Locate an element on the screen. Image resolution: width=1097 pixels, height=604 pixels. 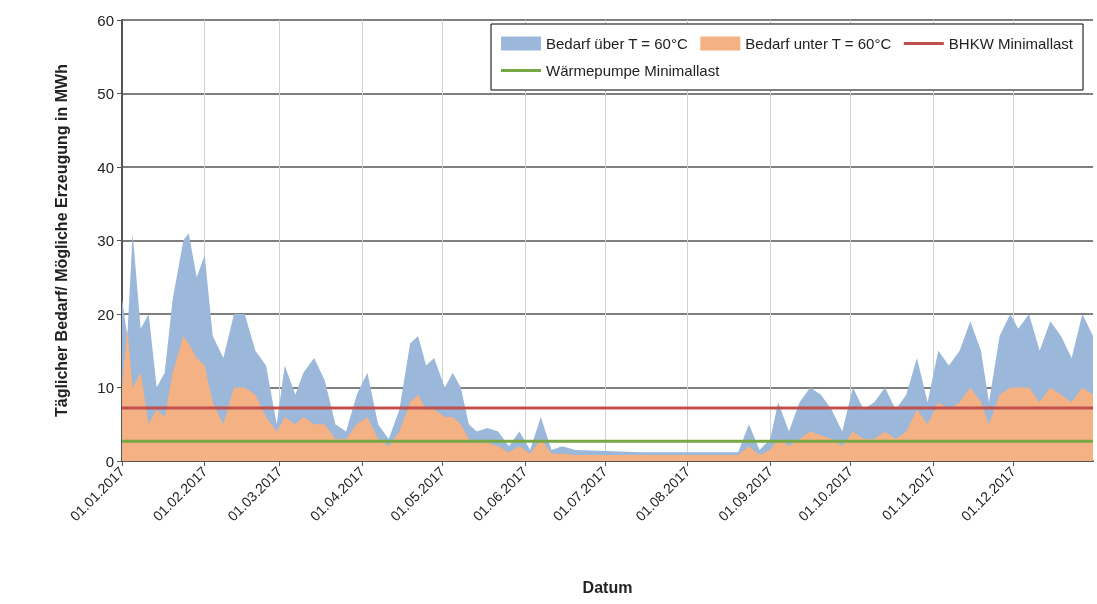
legend-label: Bedarf über T = 60°C is located at coordinates (617, 43).